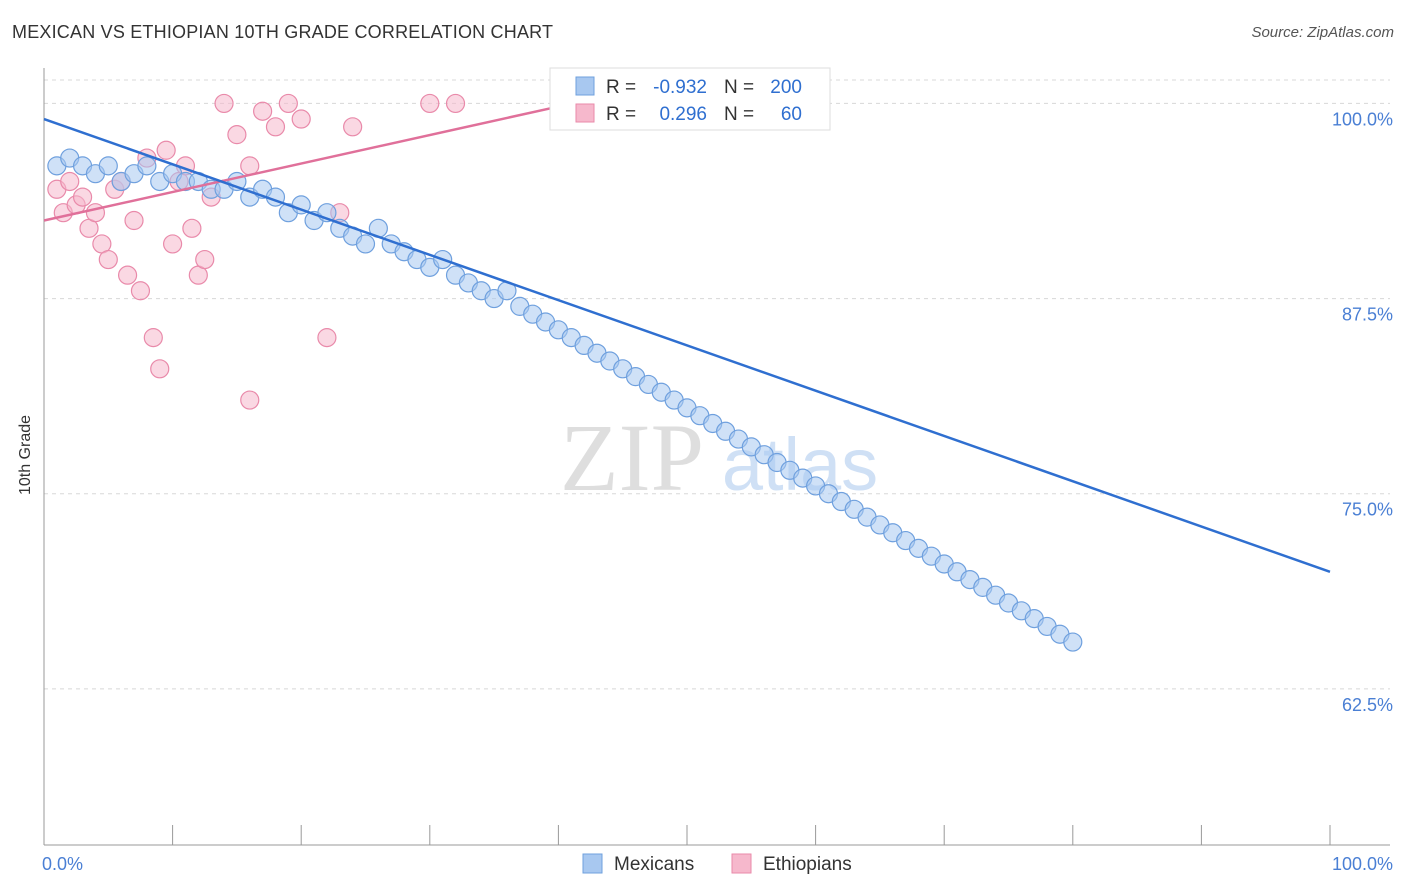  What do you see at coordinates (621, 114) in the screenshot?
I see `ethiopians-r-label: R =` at bounding box center [621, 114].